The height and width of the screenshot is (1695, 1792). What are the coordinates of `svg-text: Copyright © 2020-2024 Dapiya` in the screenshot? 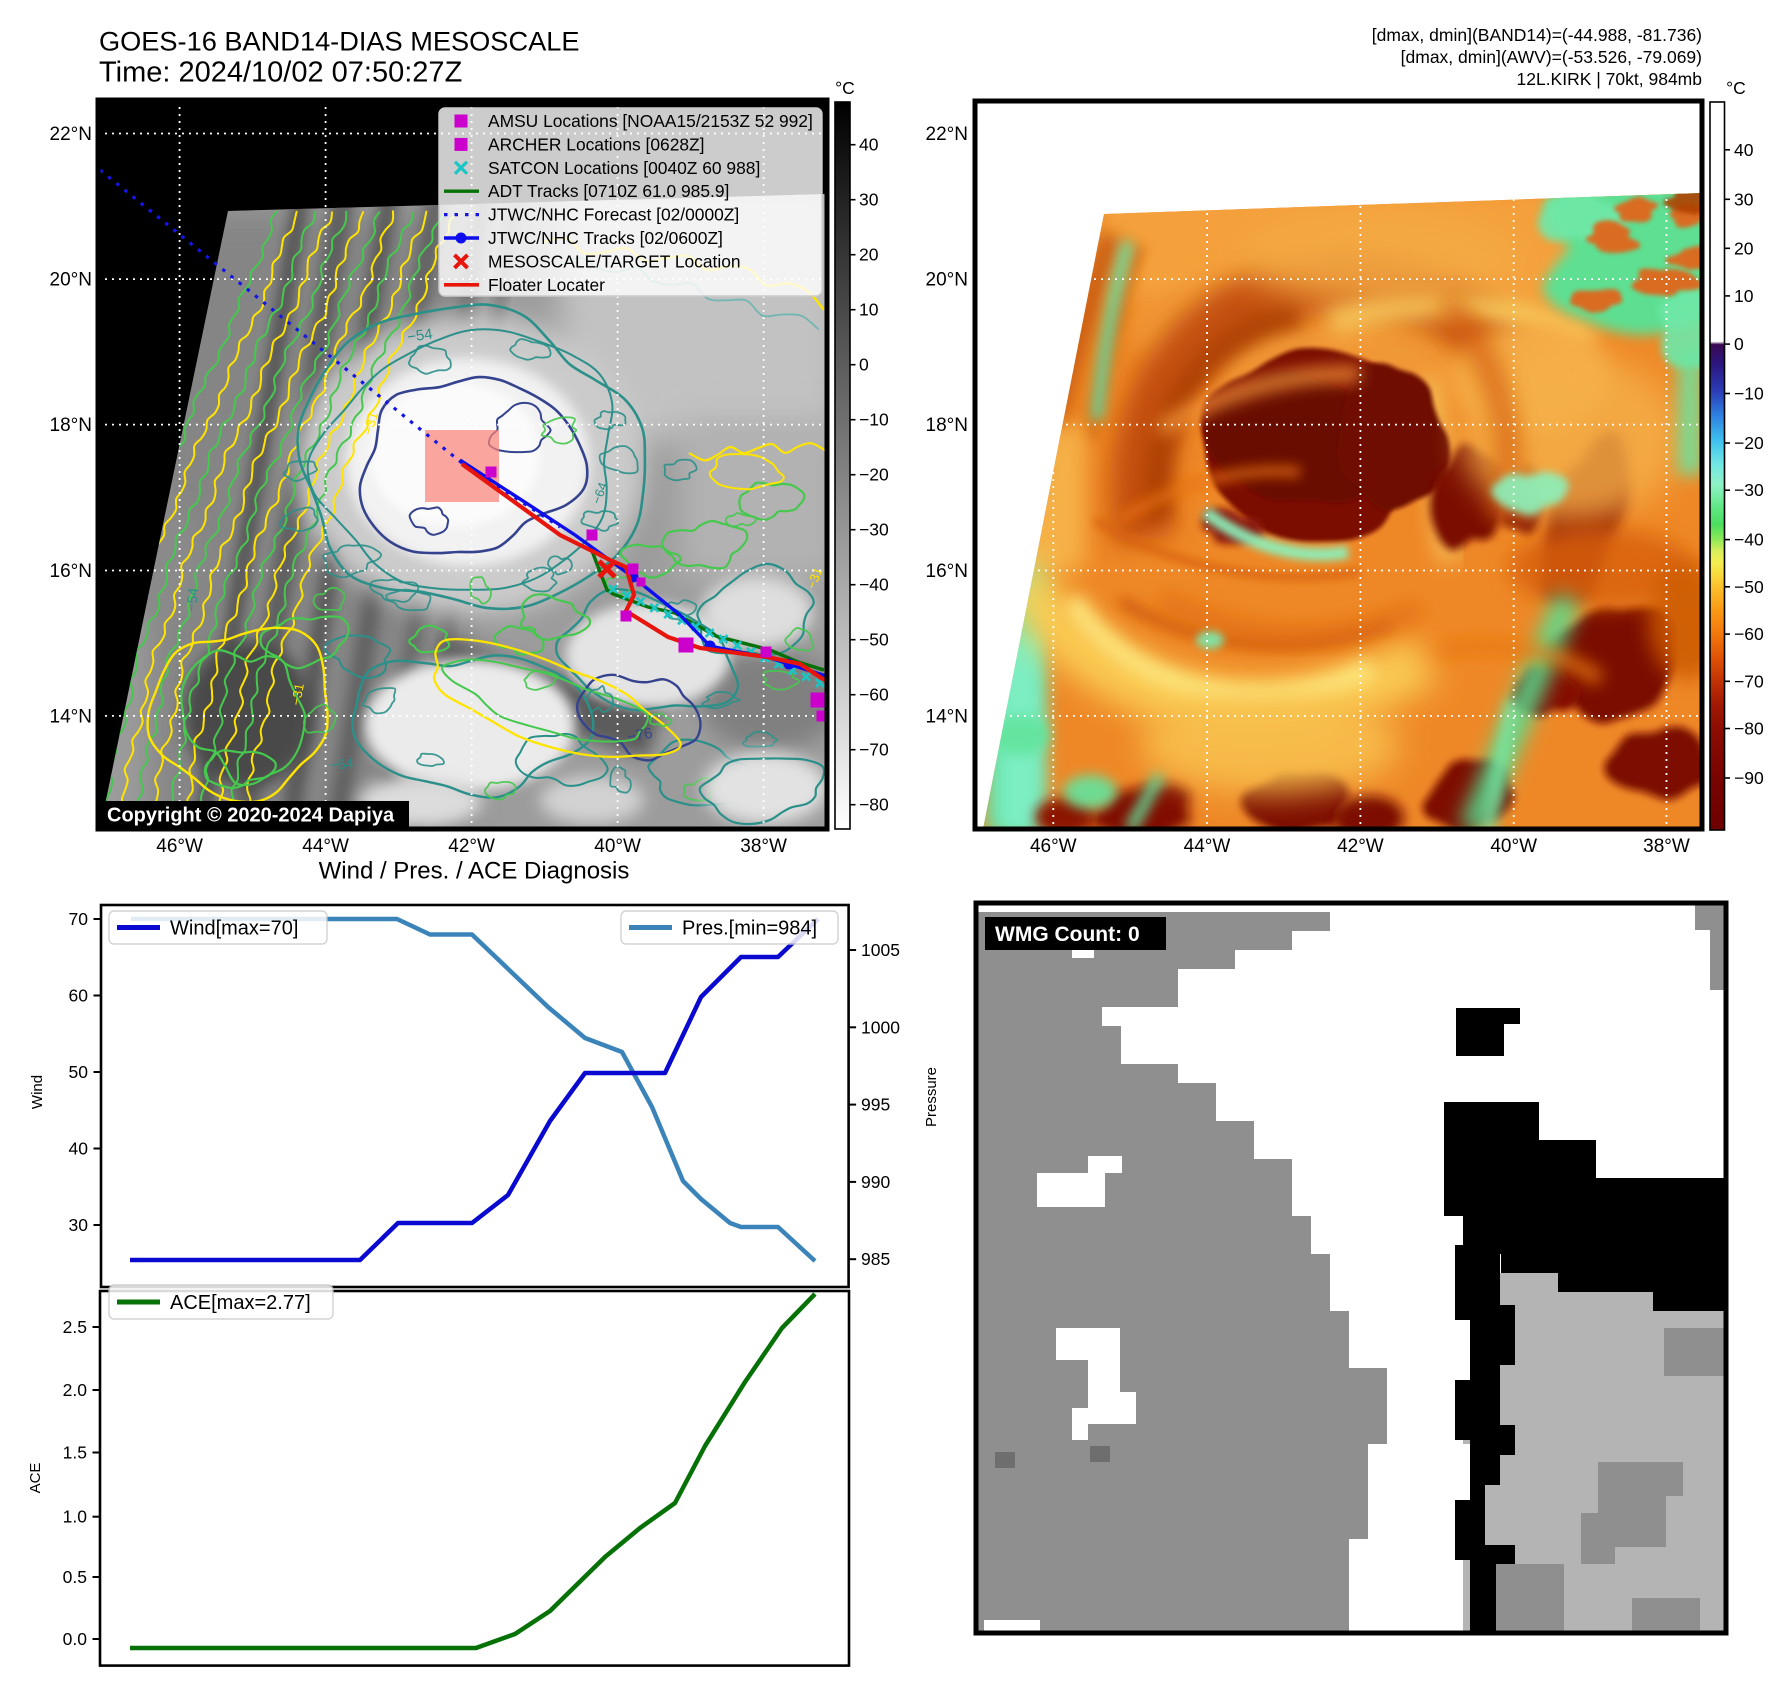 It's located at (251, 816).